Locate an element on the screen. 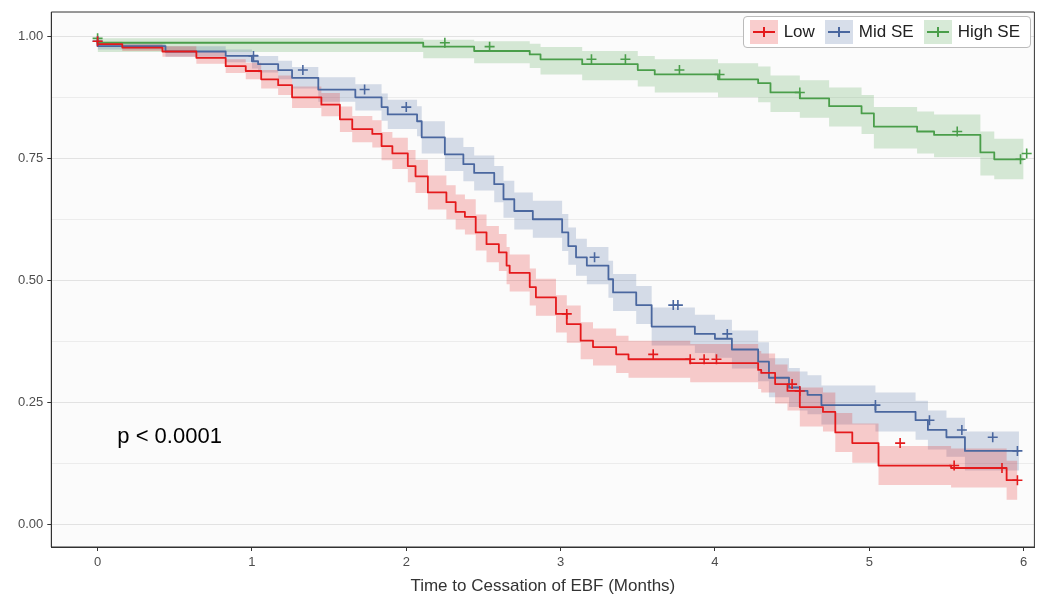 The width and height of the screenshot is (1041, 603). legend-label: Low is located at coordinates (799, 32).